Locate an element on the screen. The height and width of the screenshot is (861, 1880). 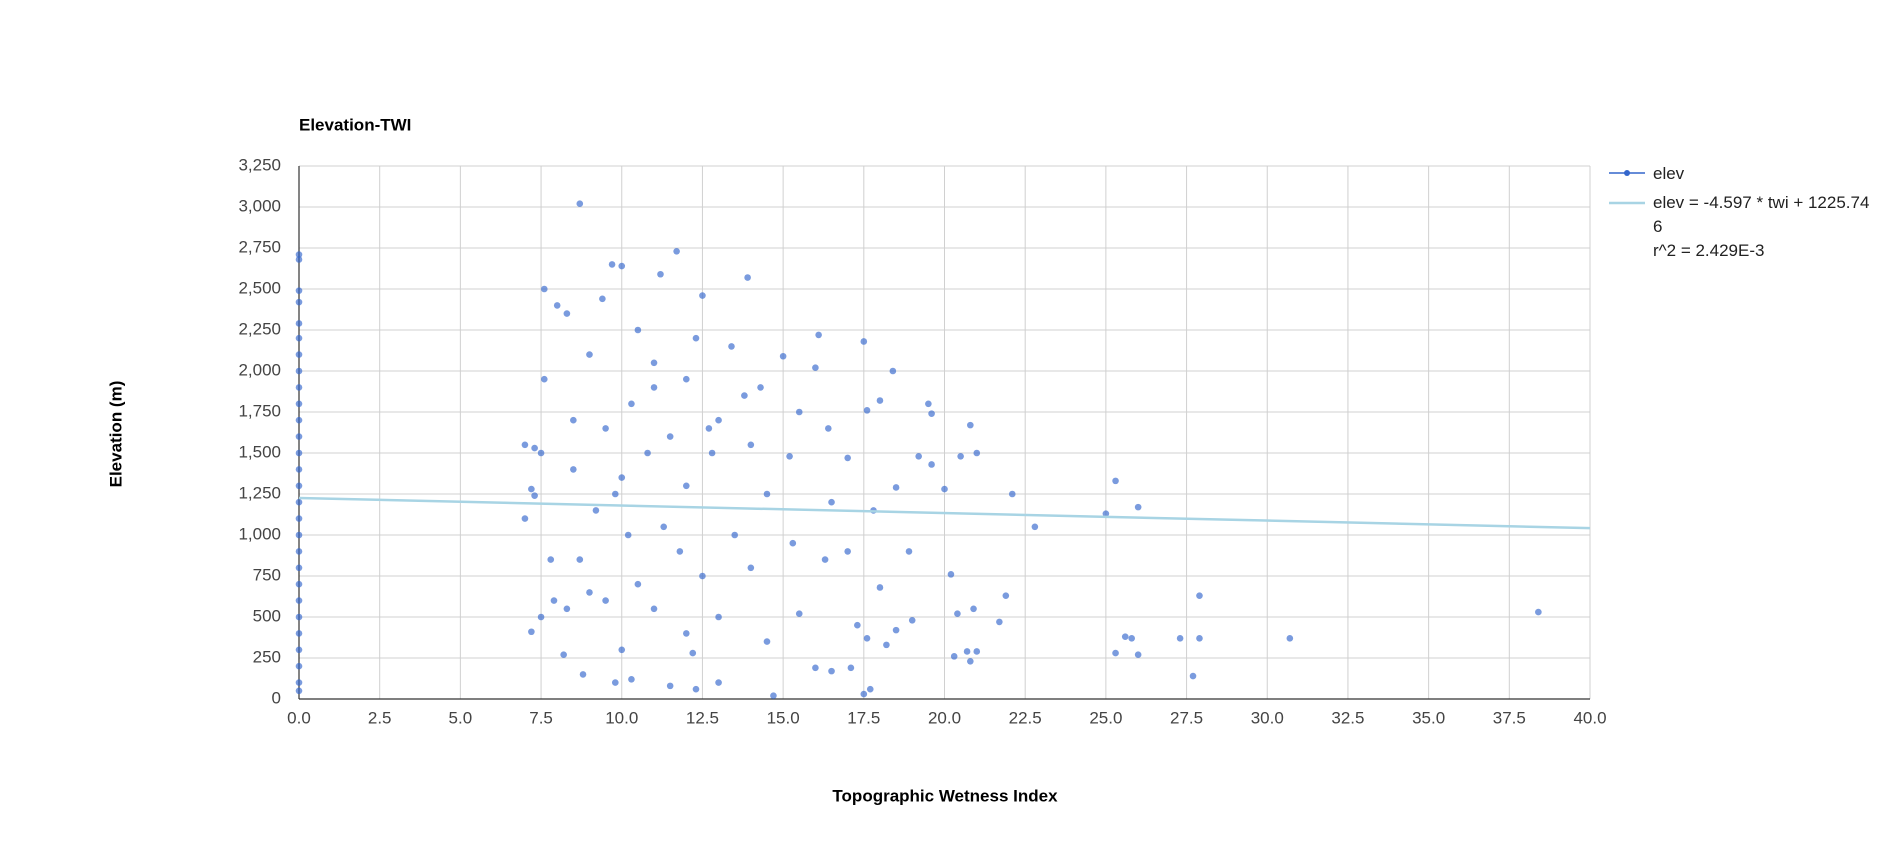
x-tick-label: 0.0 is located at coordinates (299, 717).